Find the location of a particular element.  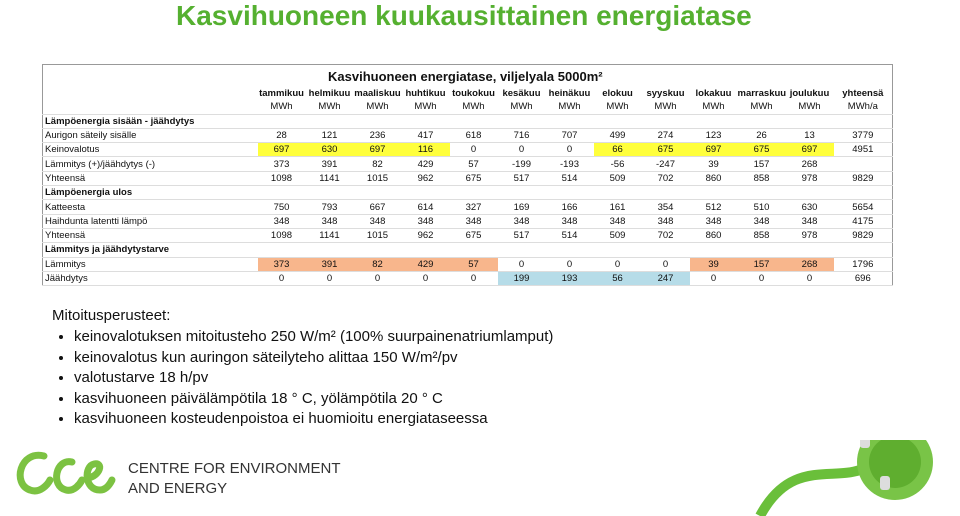

logo-line2: AND ENERGY is located at coordinates (177, 488).